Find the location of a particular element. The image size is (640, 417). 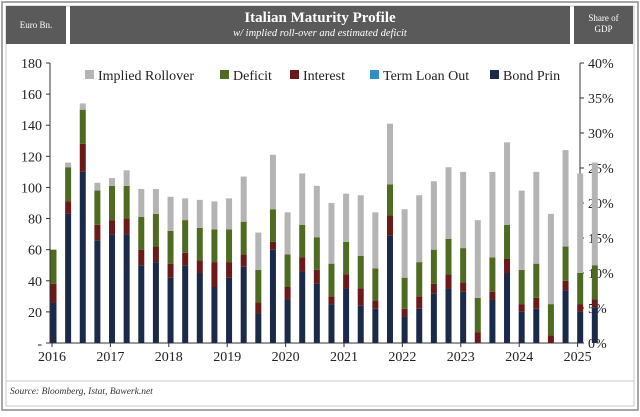

y-tick-label: 160 is located at coordinates (31, 95).